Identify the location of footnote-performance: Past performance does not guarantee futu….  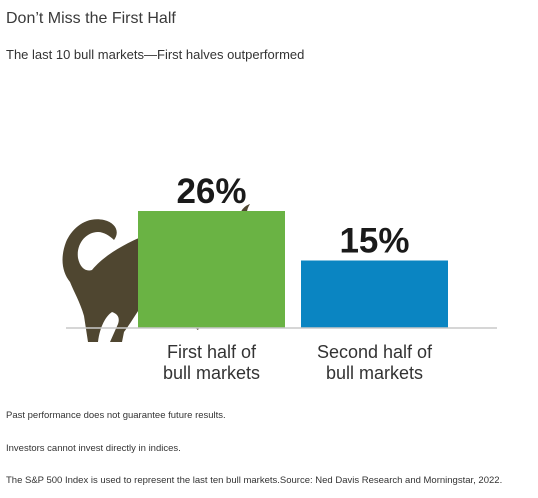
(116, 415).